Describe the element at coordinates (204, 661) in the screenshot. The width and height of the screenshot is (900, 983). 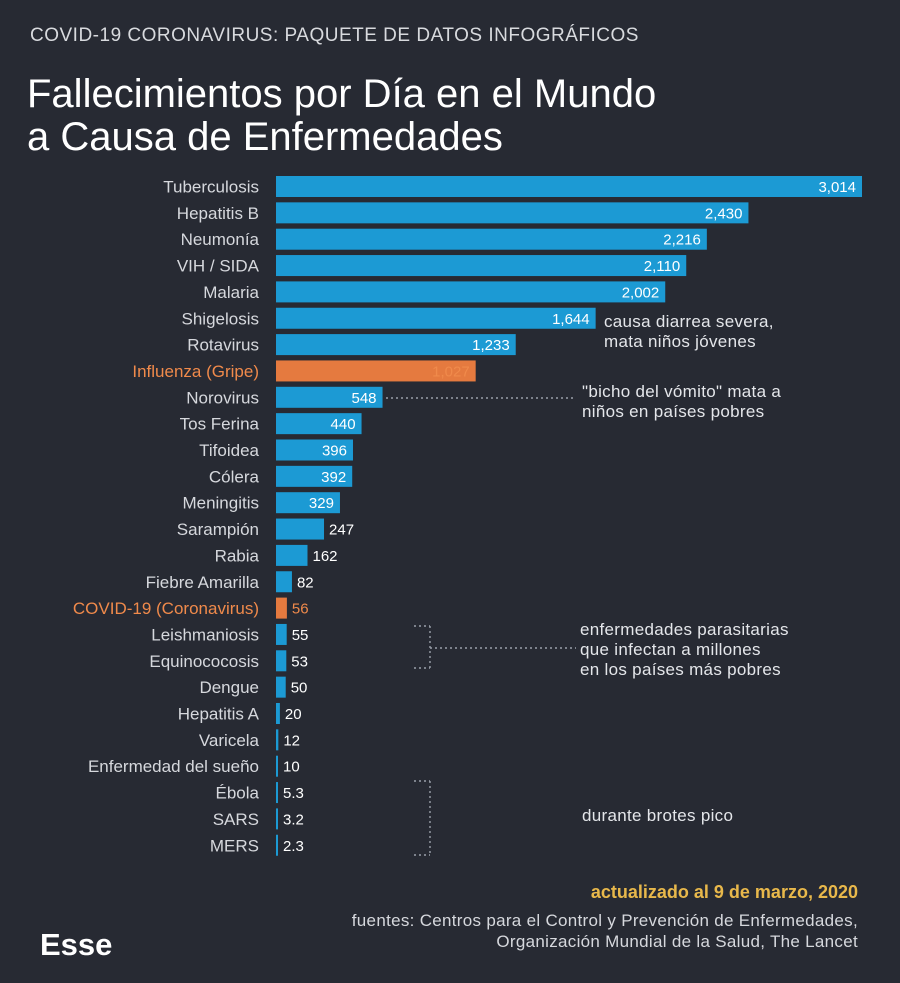
I see `category-label-equinococosis: Equinococosis` at that location.